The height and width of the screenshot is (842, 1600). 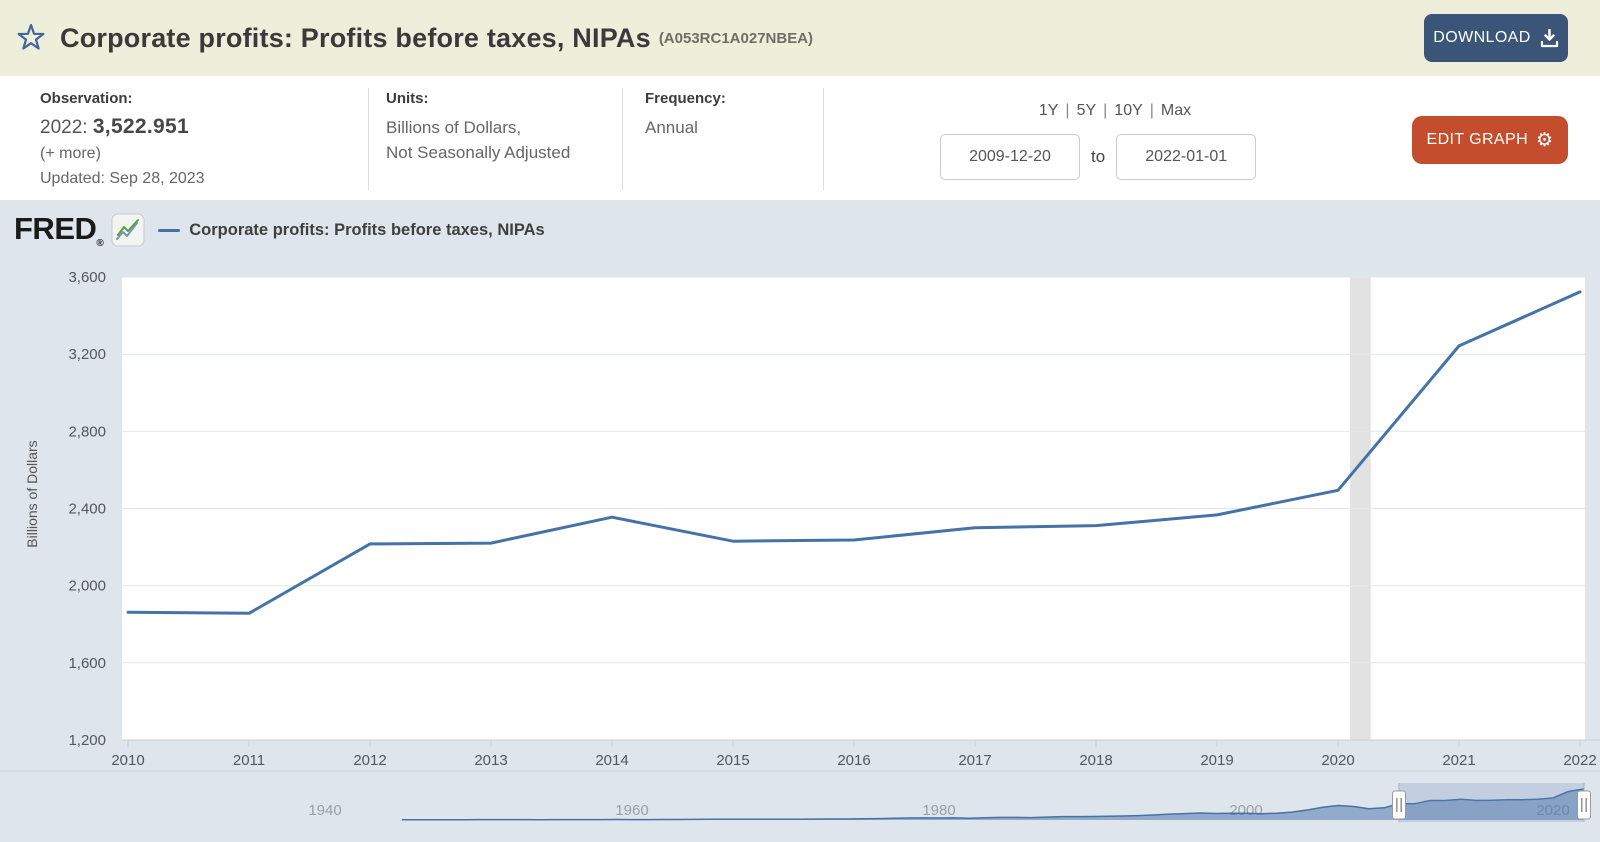 I want to click on y-tick-label: 3,600, so click(x=87, y=277).